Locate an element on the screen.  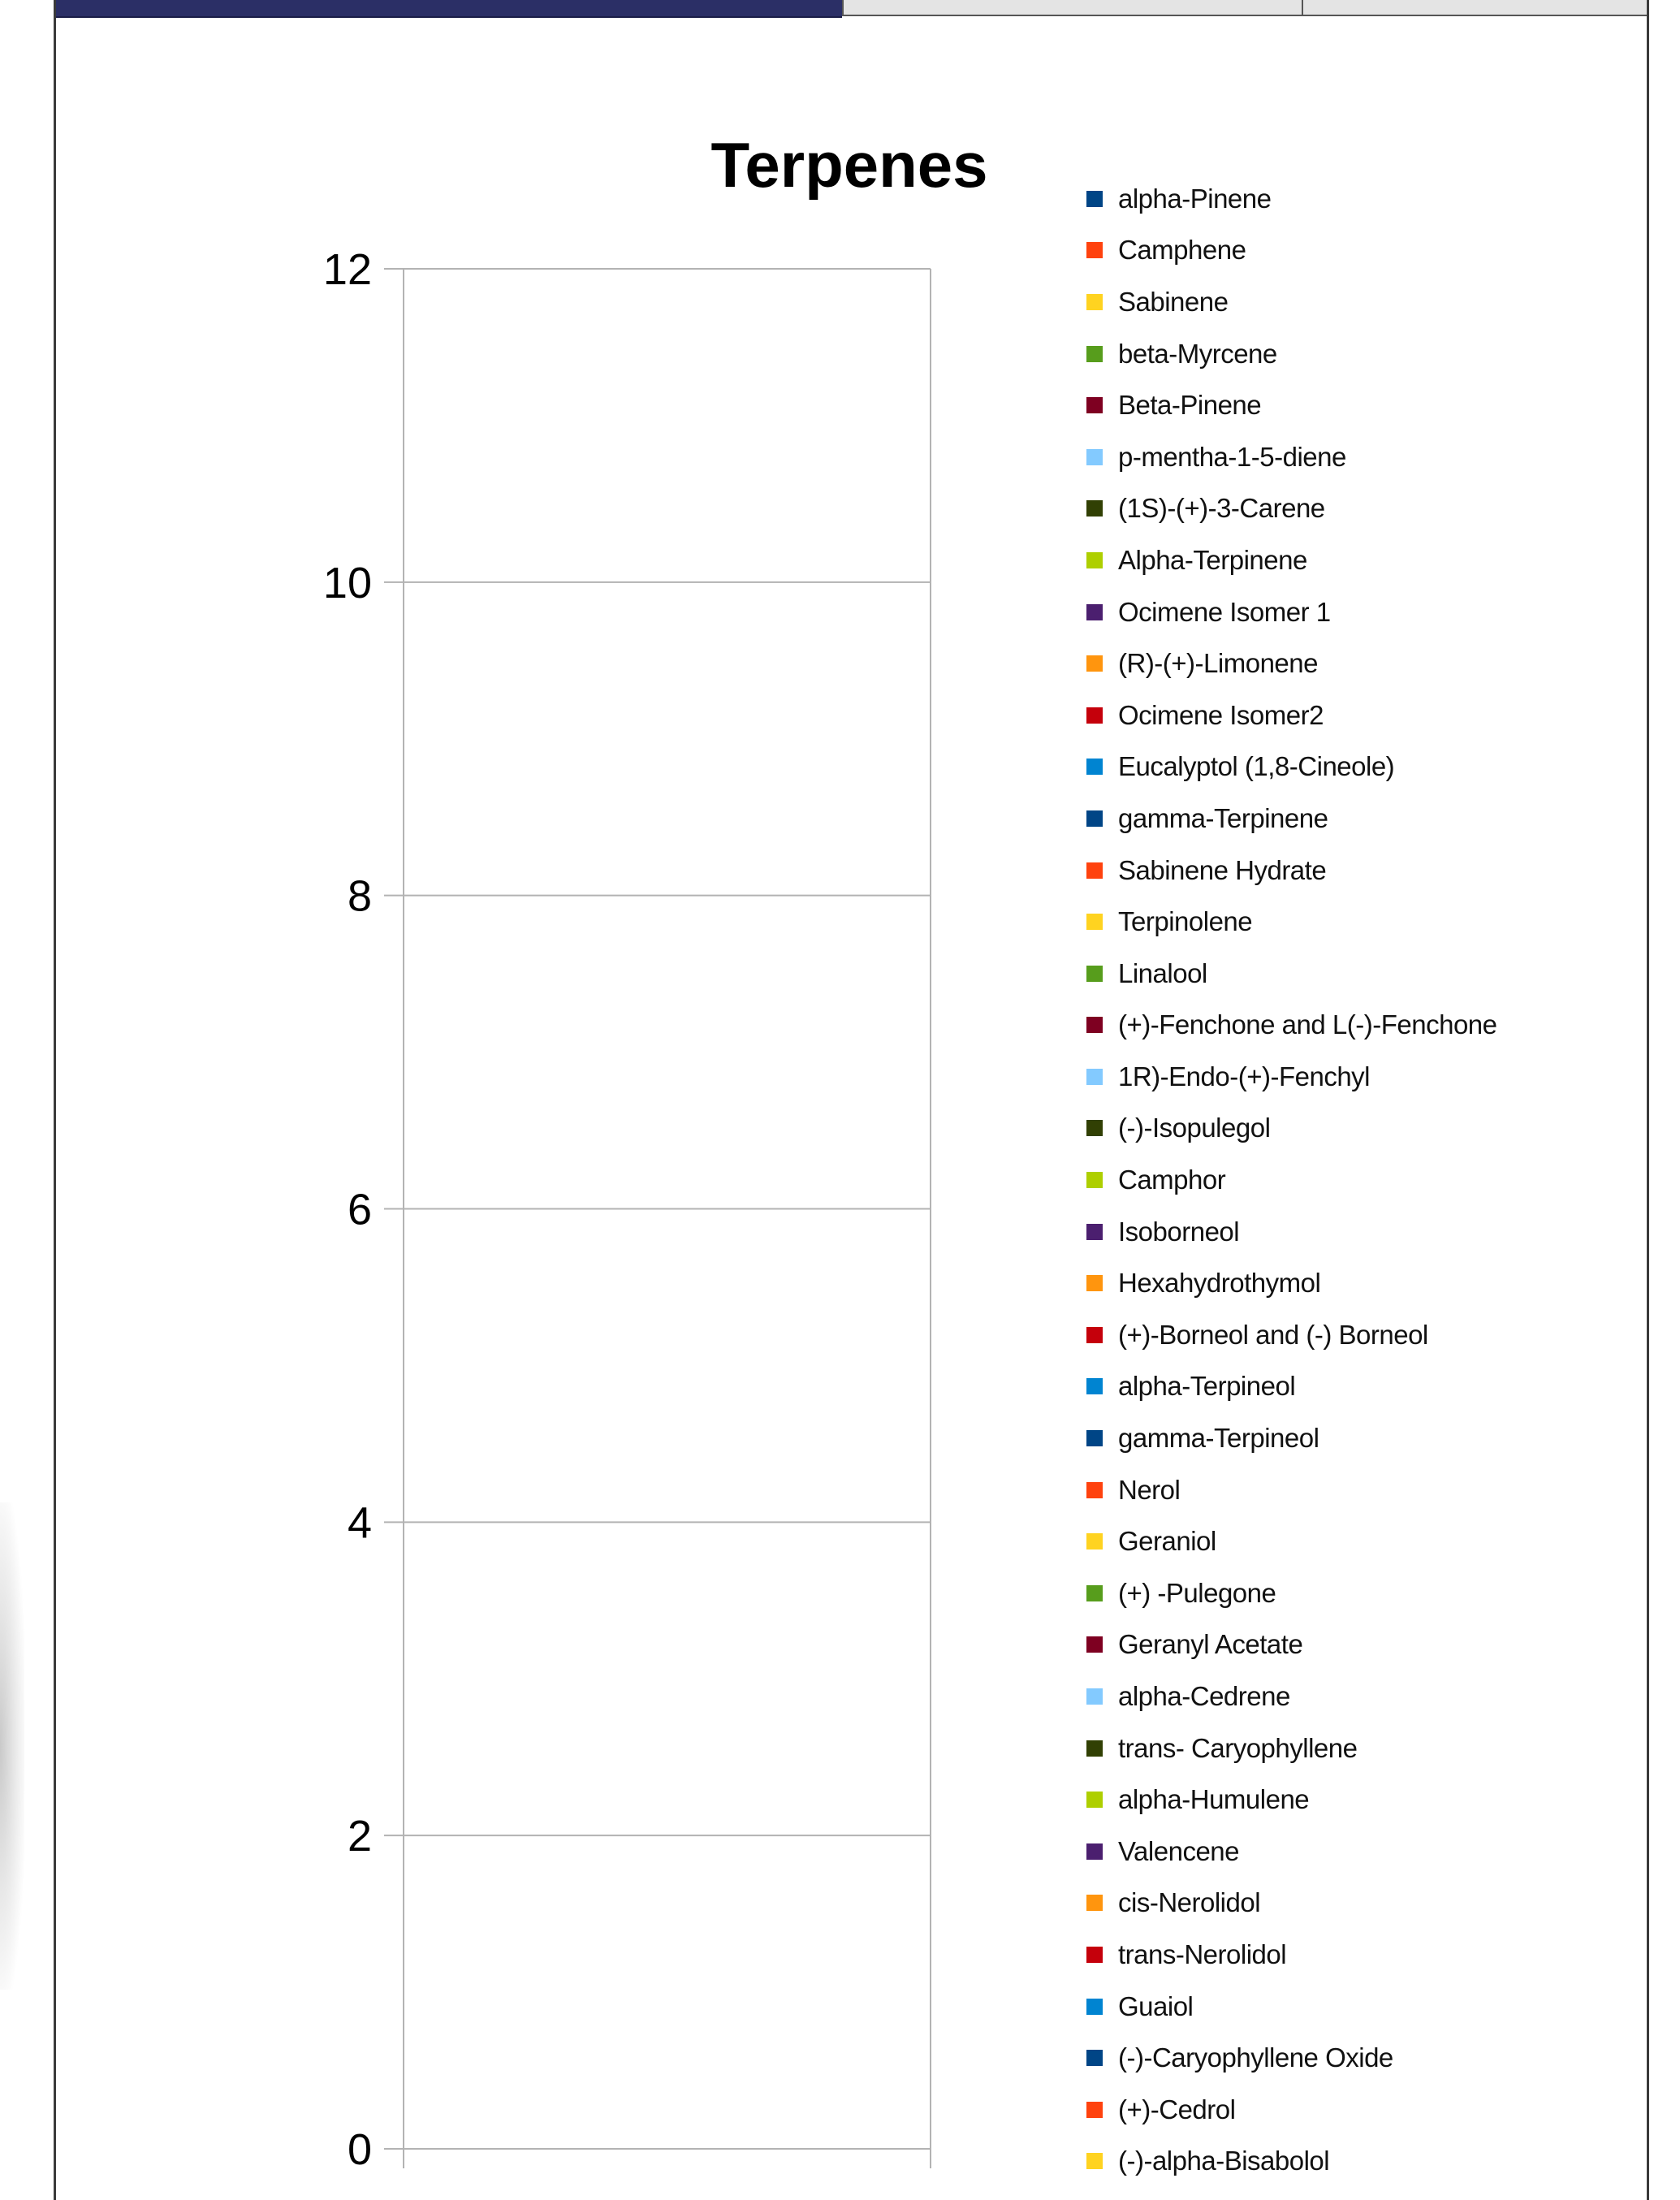
y-tick-label: 4 is located at coordinates (360, 1522).